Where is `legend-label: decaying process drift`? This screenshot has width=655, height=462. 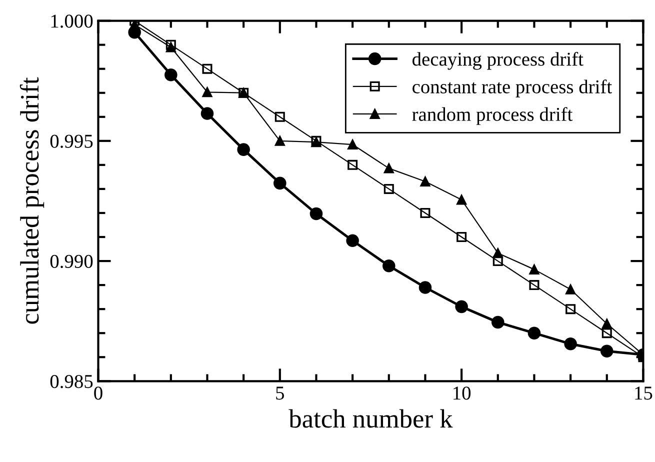
legend-label: decaying process drift is located at coordinates (498, 61).